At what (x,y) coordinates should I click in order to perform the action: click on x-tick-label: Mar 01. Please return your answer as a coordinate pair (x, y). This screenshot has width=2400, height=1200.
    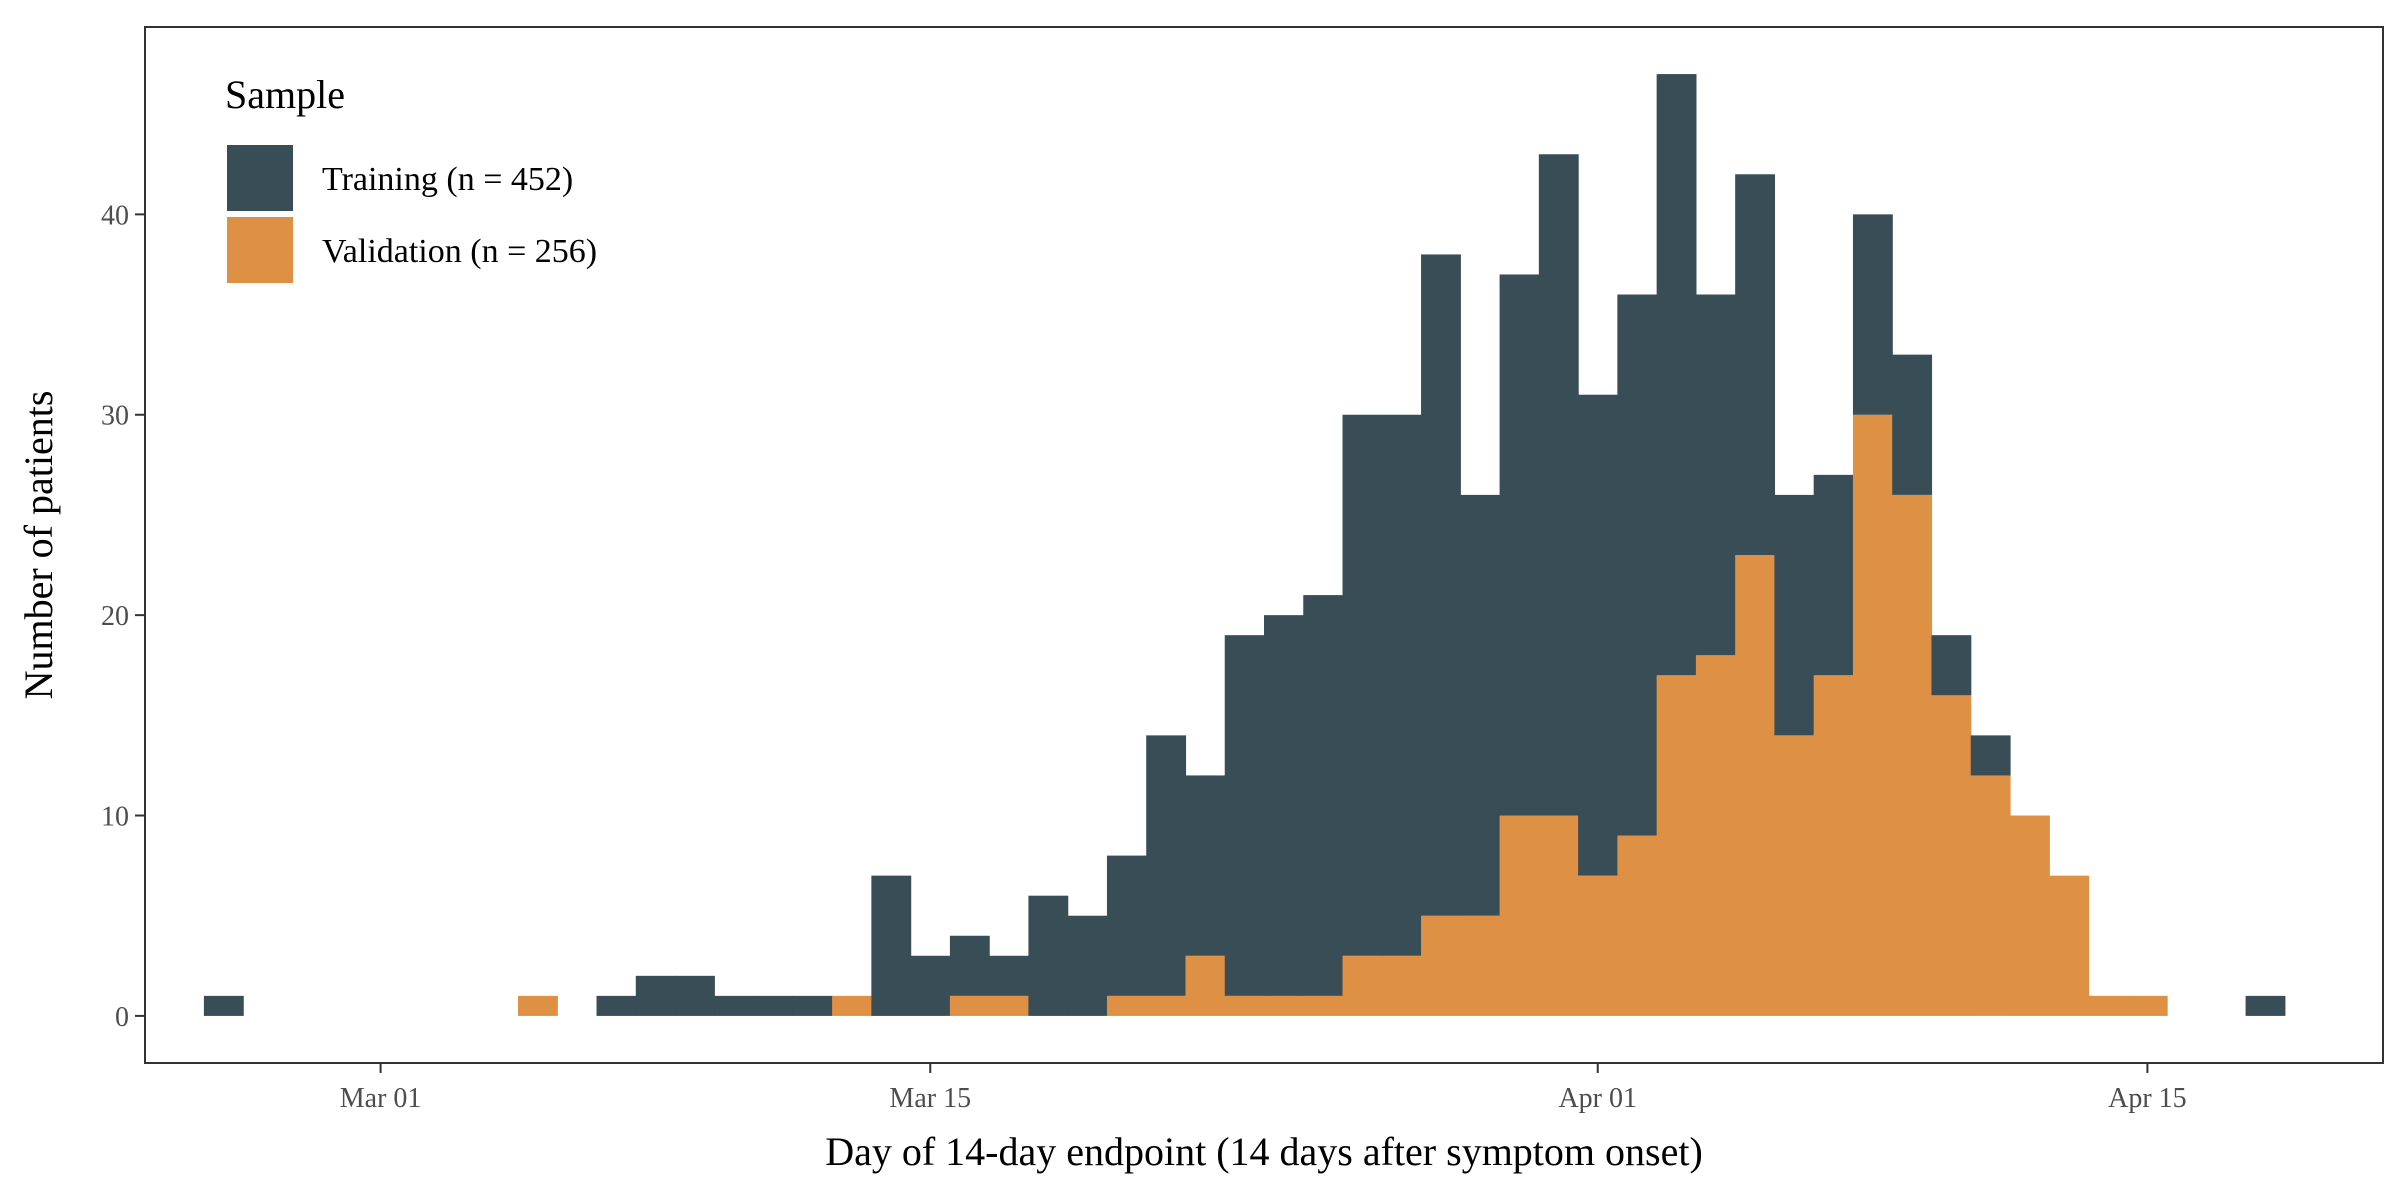
    Looking at the image, I should click on (381, 1098).